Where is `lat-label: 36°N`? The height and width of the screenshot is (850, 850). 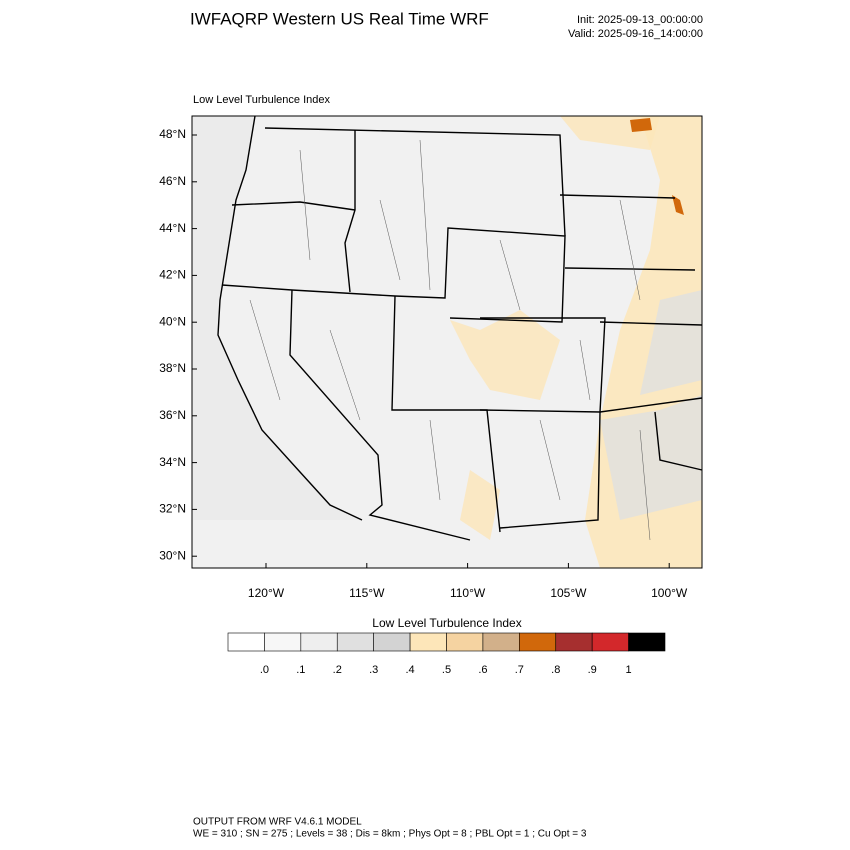 lat-label: 36°N is located at coordinates (172, 415).